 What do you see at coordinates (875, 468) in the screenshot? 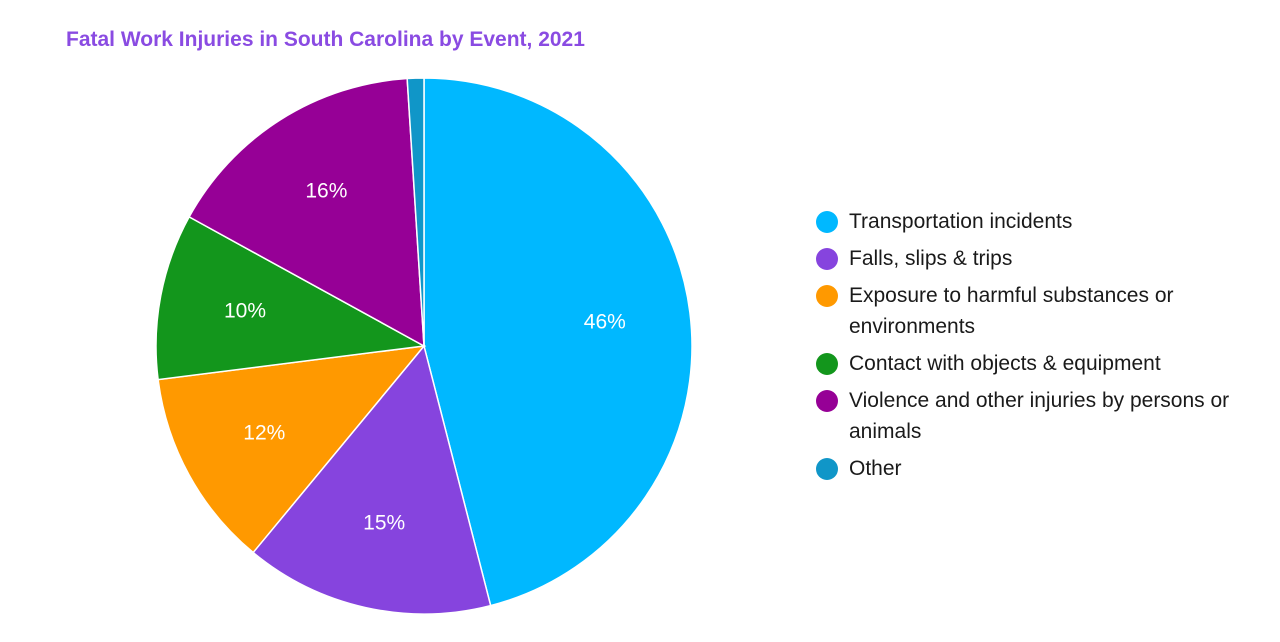
I see `legend-label: Other` at bounding box center [875, 468].